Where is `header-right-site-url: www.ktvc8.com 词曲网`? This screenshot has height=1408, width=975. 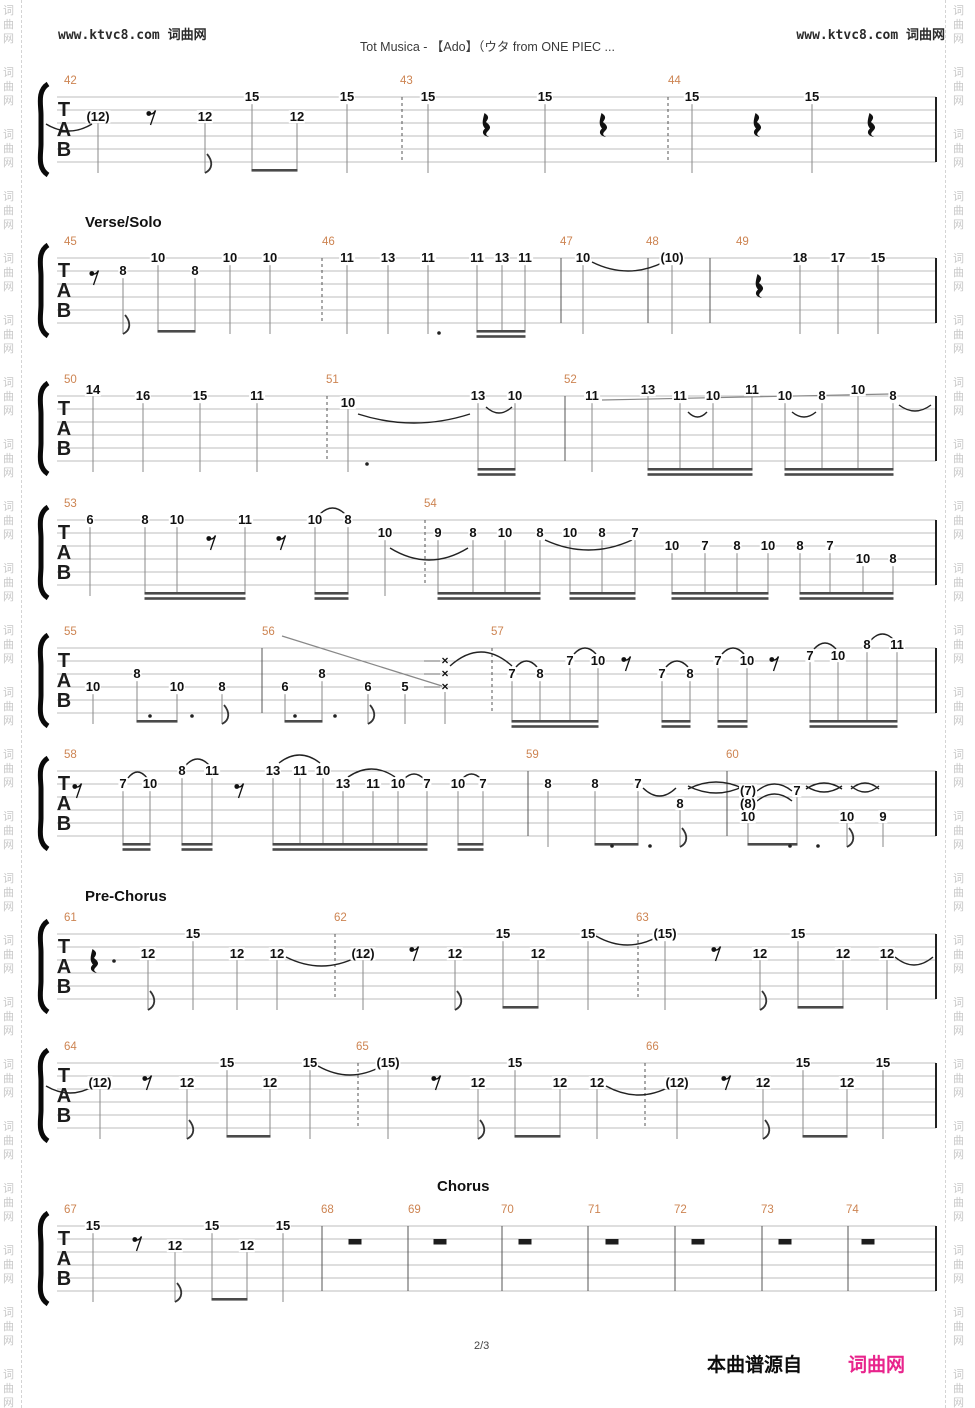
header-right-site-url: www.ktvc8.com 词曲网 is located at coordinates (870, 35).